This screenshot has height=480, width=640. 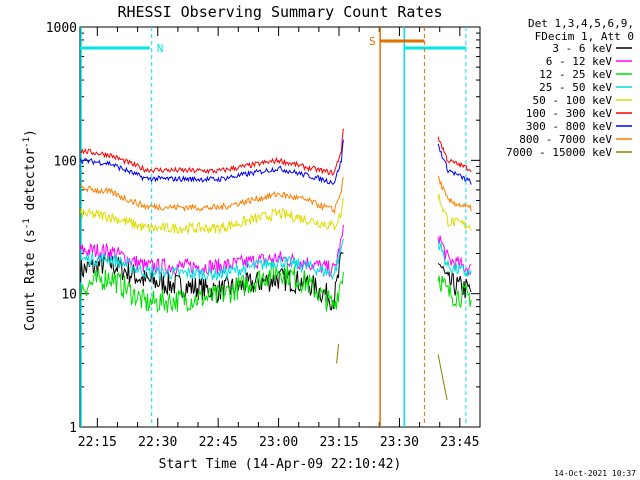 I want to click on y-axis-label-sup2: -1, so click(x=27, y=142).